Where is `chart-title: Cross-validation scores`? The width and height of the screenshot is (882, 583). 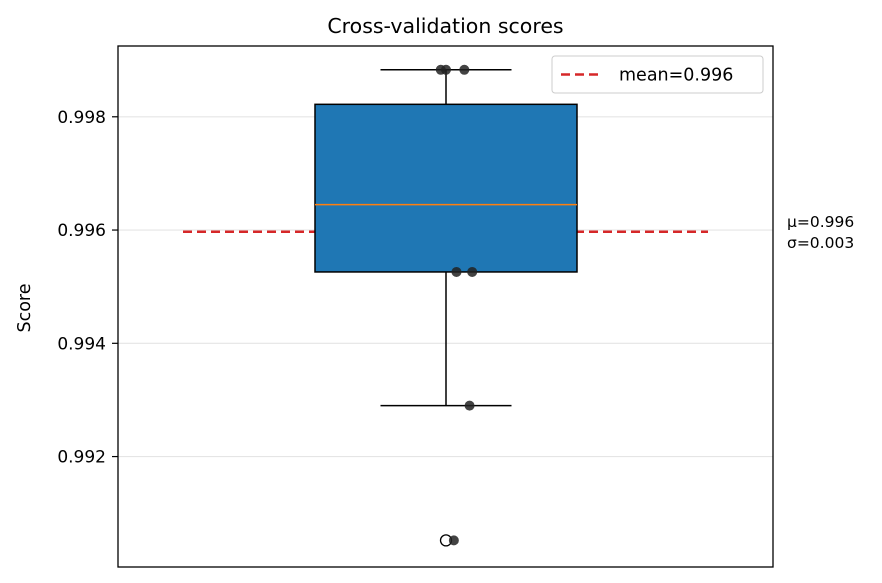 chart-title: Cross-validation scores is located at coordinates (445, 26).